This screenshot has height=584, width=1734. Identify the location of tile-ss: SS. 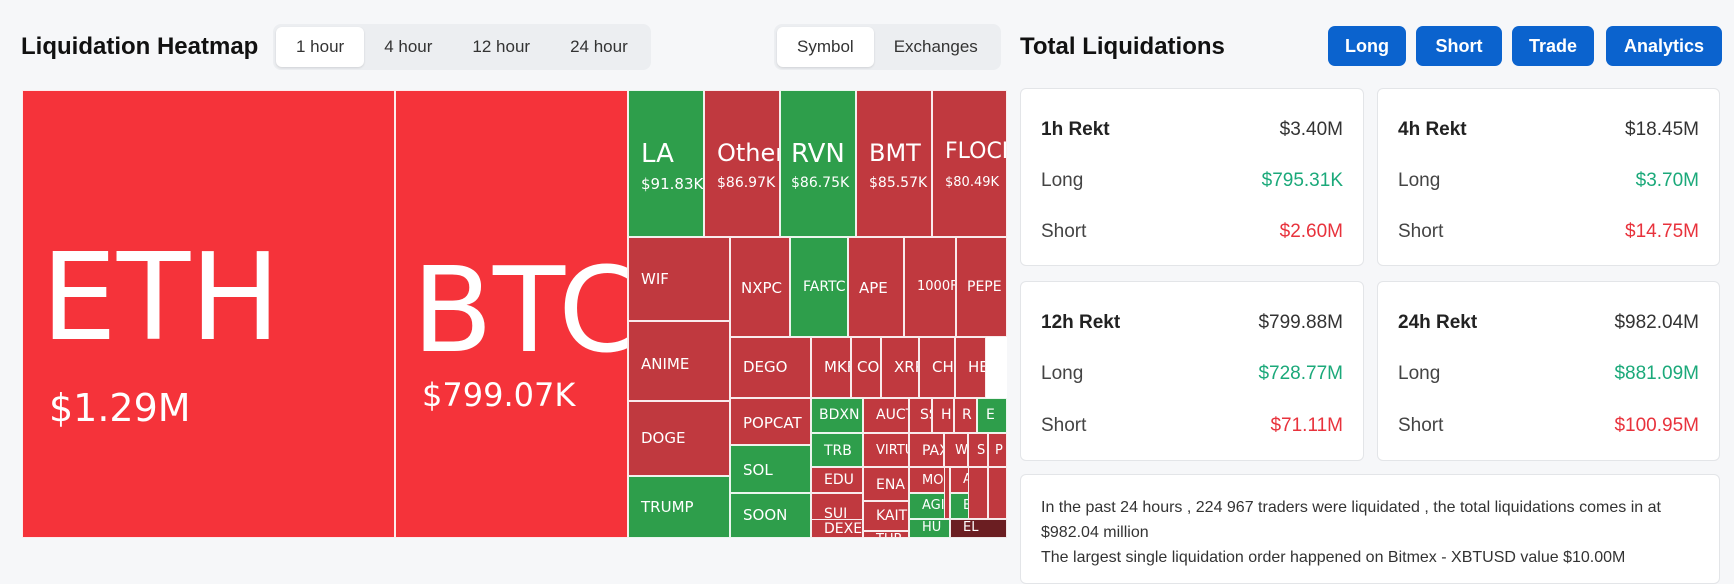
(920, 415).